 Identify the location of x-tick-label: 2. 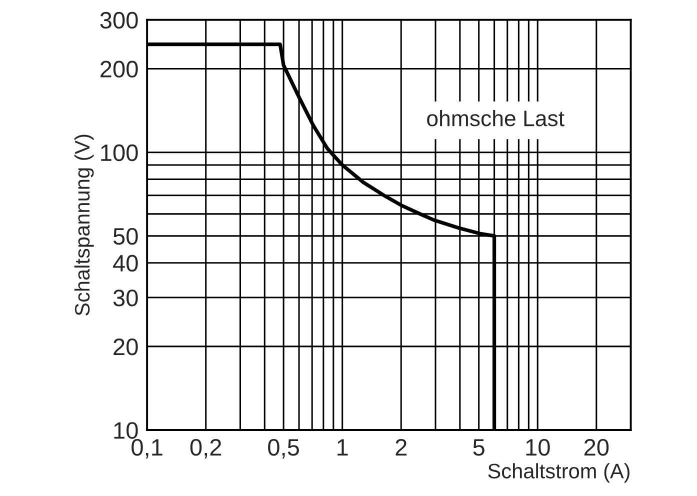
(401, 447).